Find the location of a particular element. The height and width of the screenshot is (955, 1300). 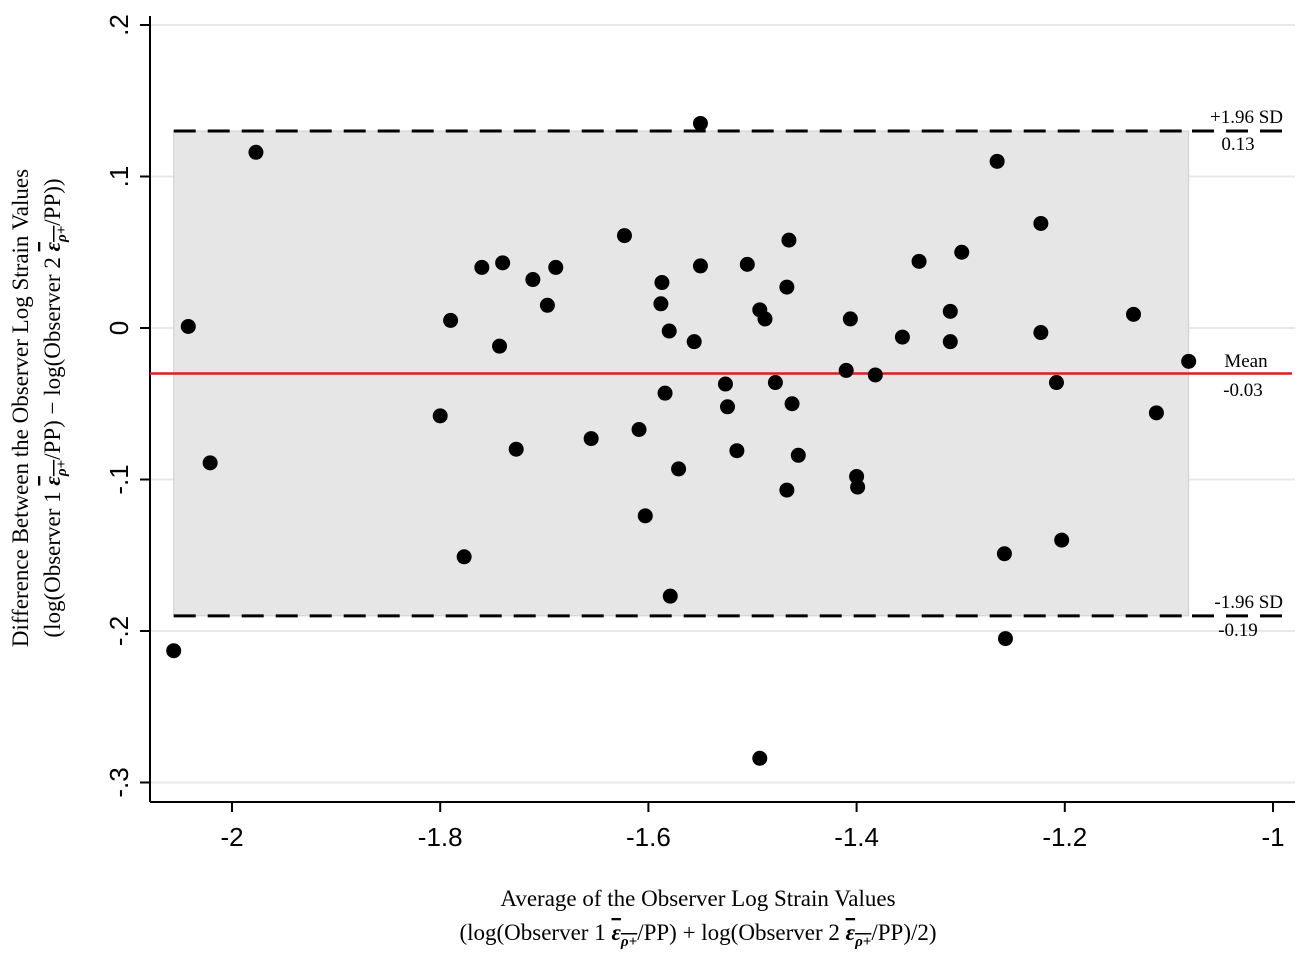

lower-limit-label: -1.96 SD is located at coordinates (1248, 602).